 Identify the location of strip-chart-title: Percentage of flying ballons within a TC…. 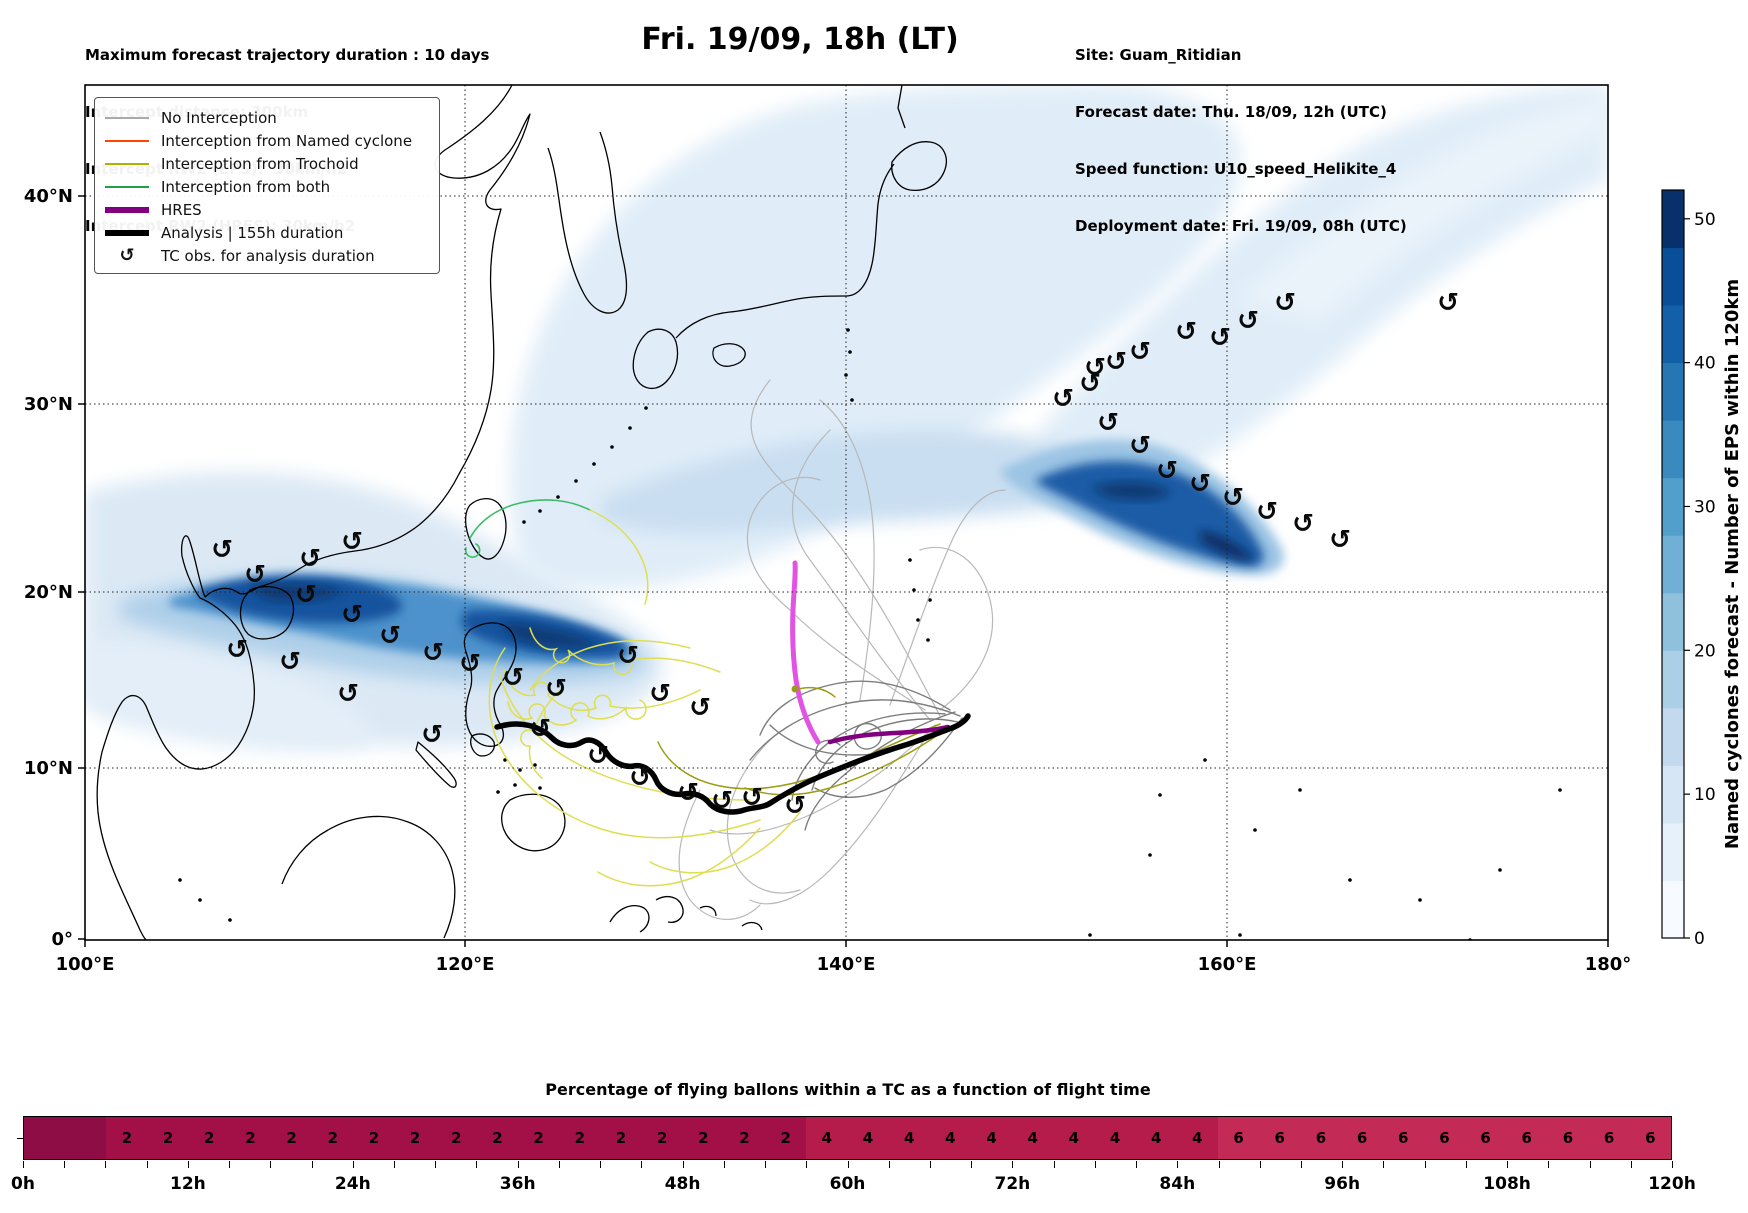
(848, 1089).